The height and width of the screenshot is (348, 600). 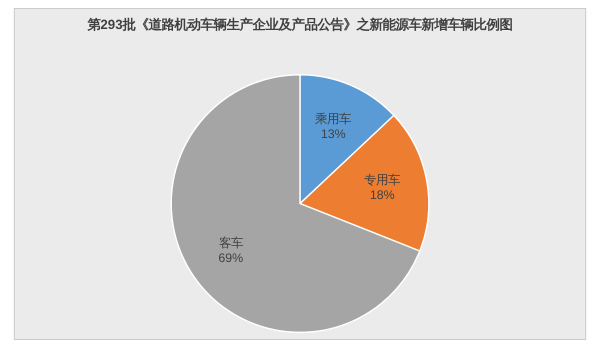 What do you see at coordinates (333, 119) in the screenshot?
I see `slice-label: 乘用车` at bounding box center [333, 119].